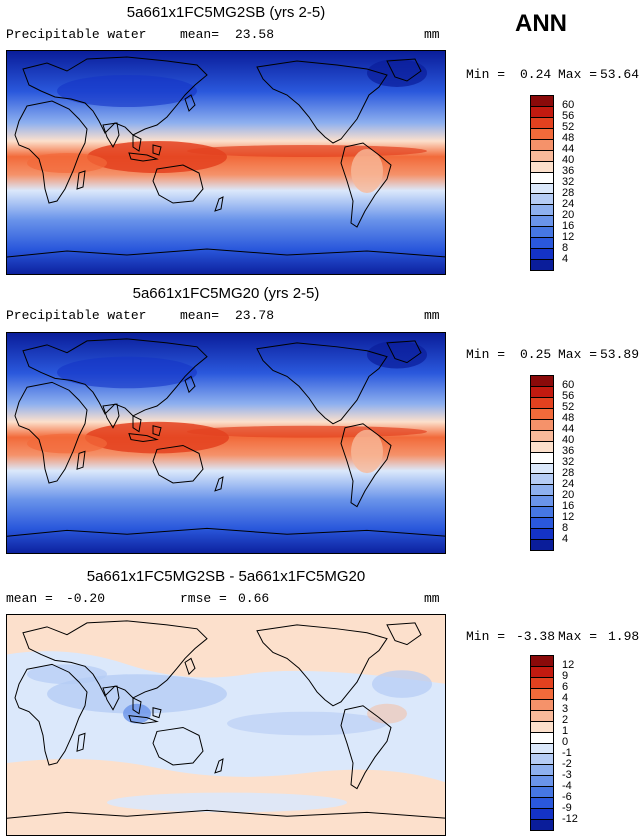 This screenshot has width=644, height=840. I want to click on colorbar-tick-label: -1, so click(567, 753).